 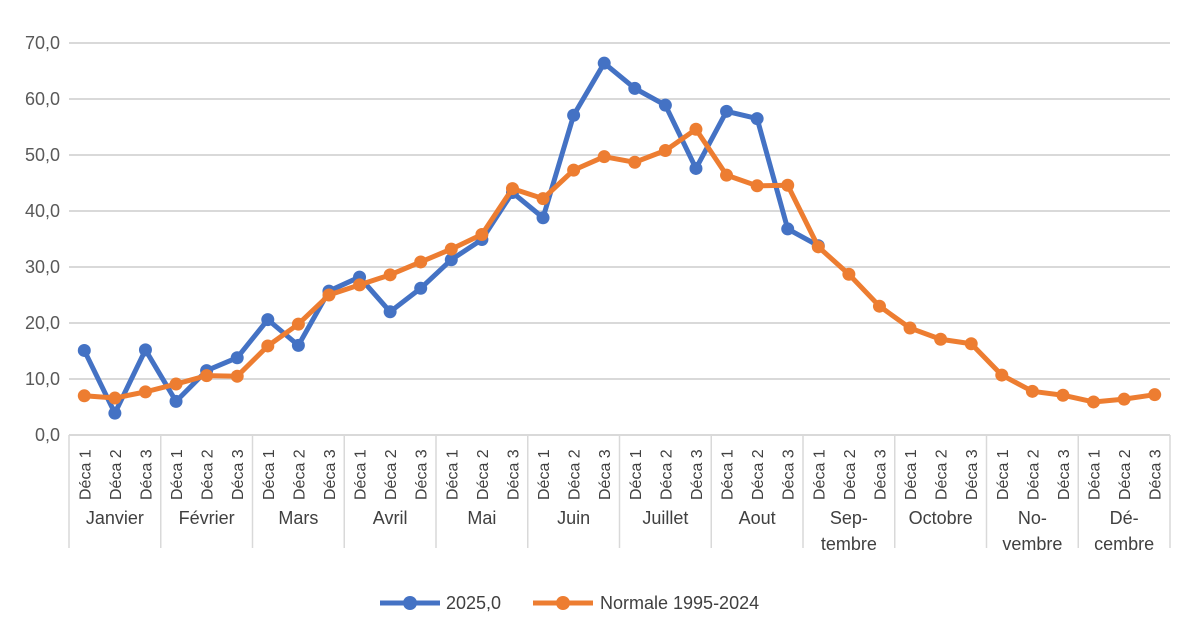 What do you see at coordinates (1124, 518) in the screenshot?
I see `month-label: Dé-` at bounding box center [1124, 518].